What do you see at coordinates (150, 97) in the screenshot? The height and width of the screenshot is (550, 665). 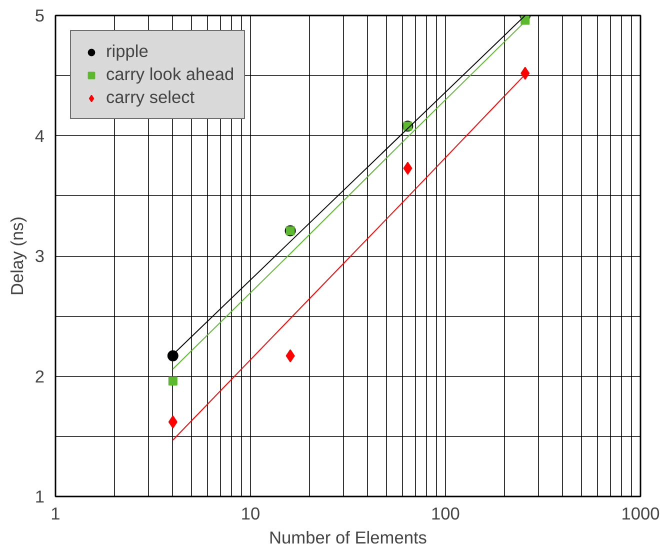 I see `legend-label: carry select` at bounding box center [150, 97].